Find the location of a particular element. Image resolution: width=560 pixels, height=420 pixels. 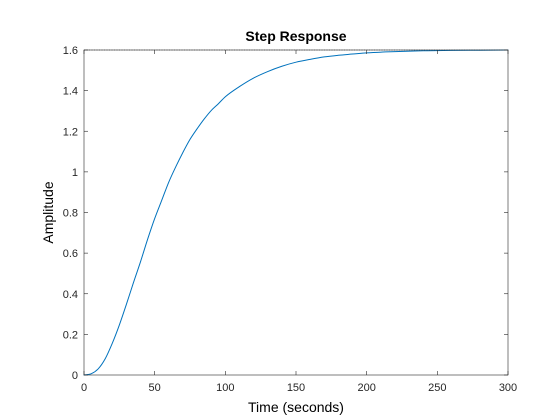

x-tick-label: 100 is located at coordinates (225, 388).